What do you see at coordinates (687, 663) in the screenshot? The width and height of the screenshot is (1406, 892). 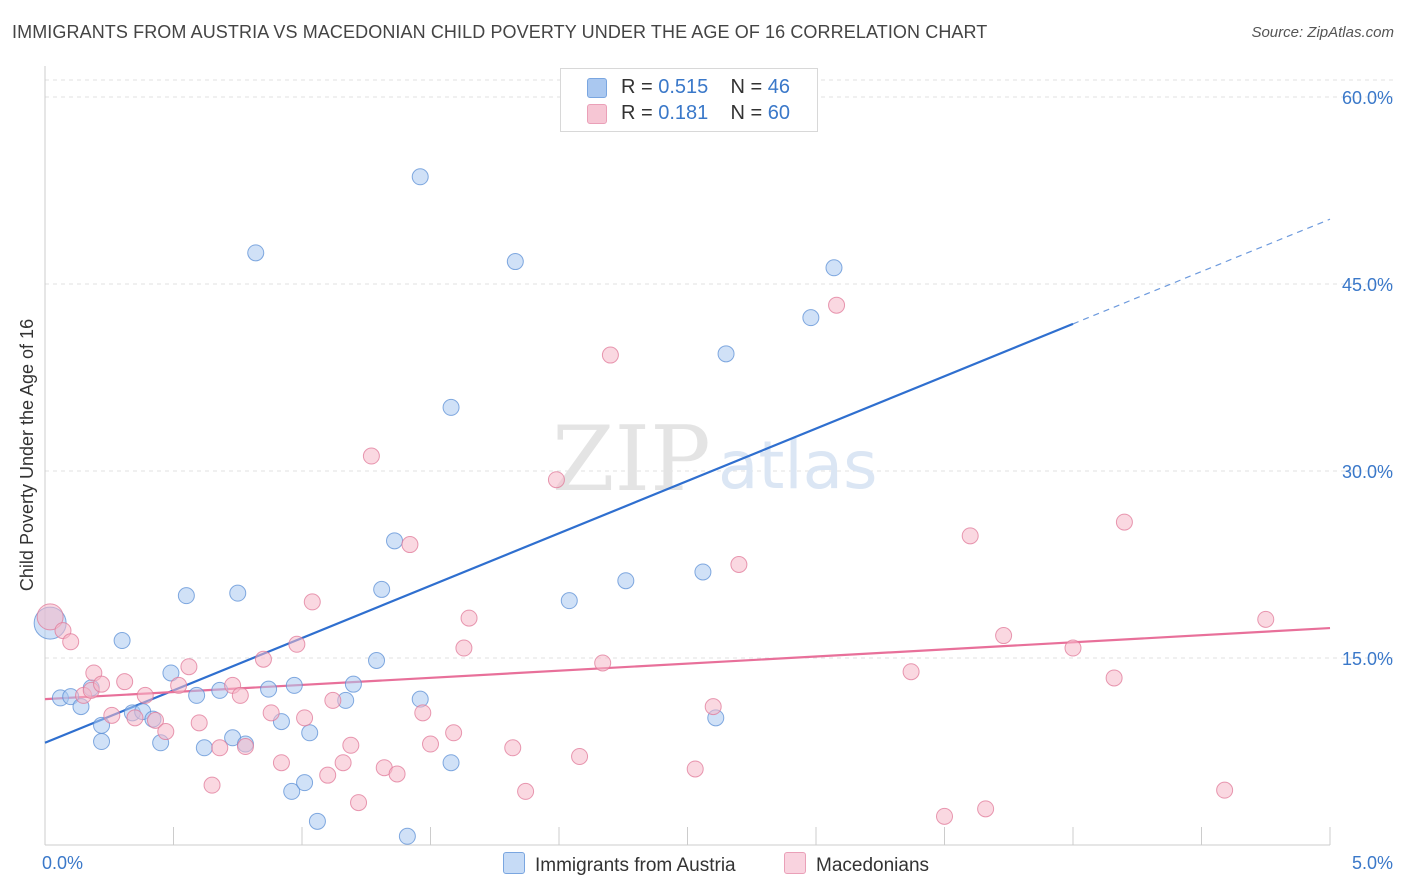 I see `trendline-macedonians` at bounding box center [687, 663].